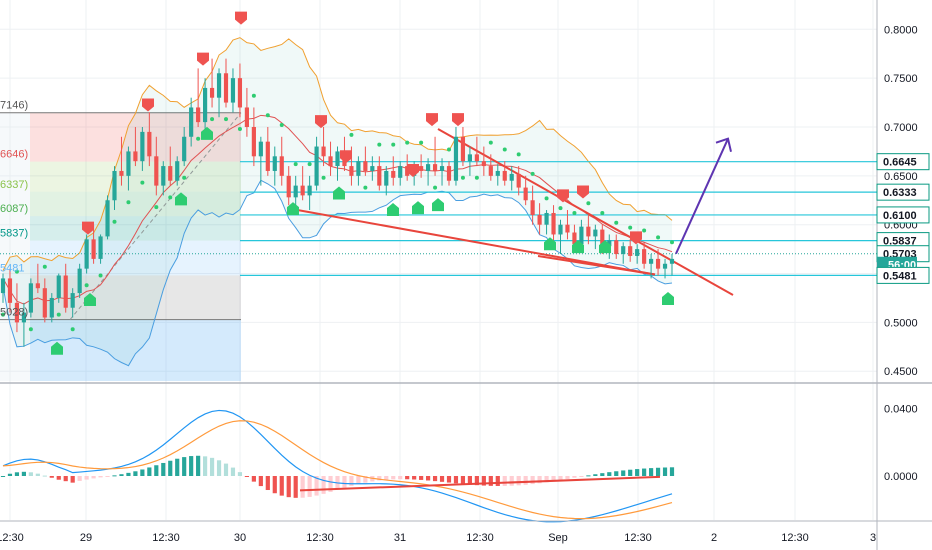 Image resolution: width=932 pixels, height=550 pixels. Describe the element at coordinates (901, 372) in the screenshot. I see `price-tick-label: 0.4500` at that location.